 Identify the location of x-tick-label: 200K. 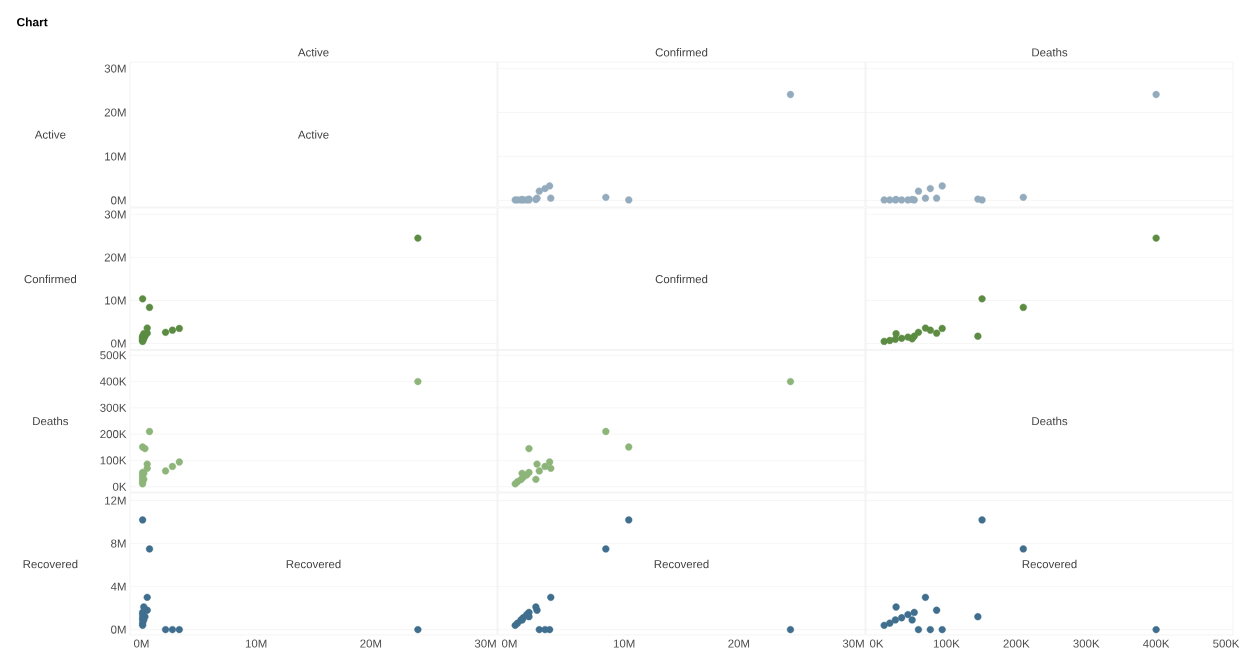
(1016, 643).